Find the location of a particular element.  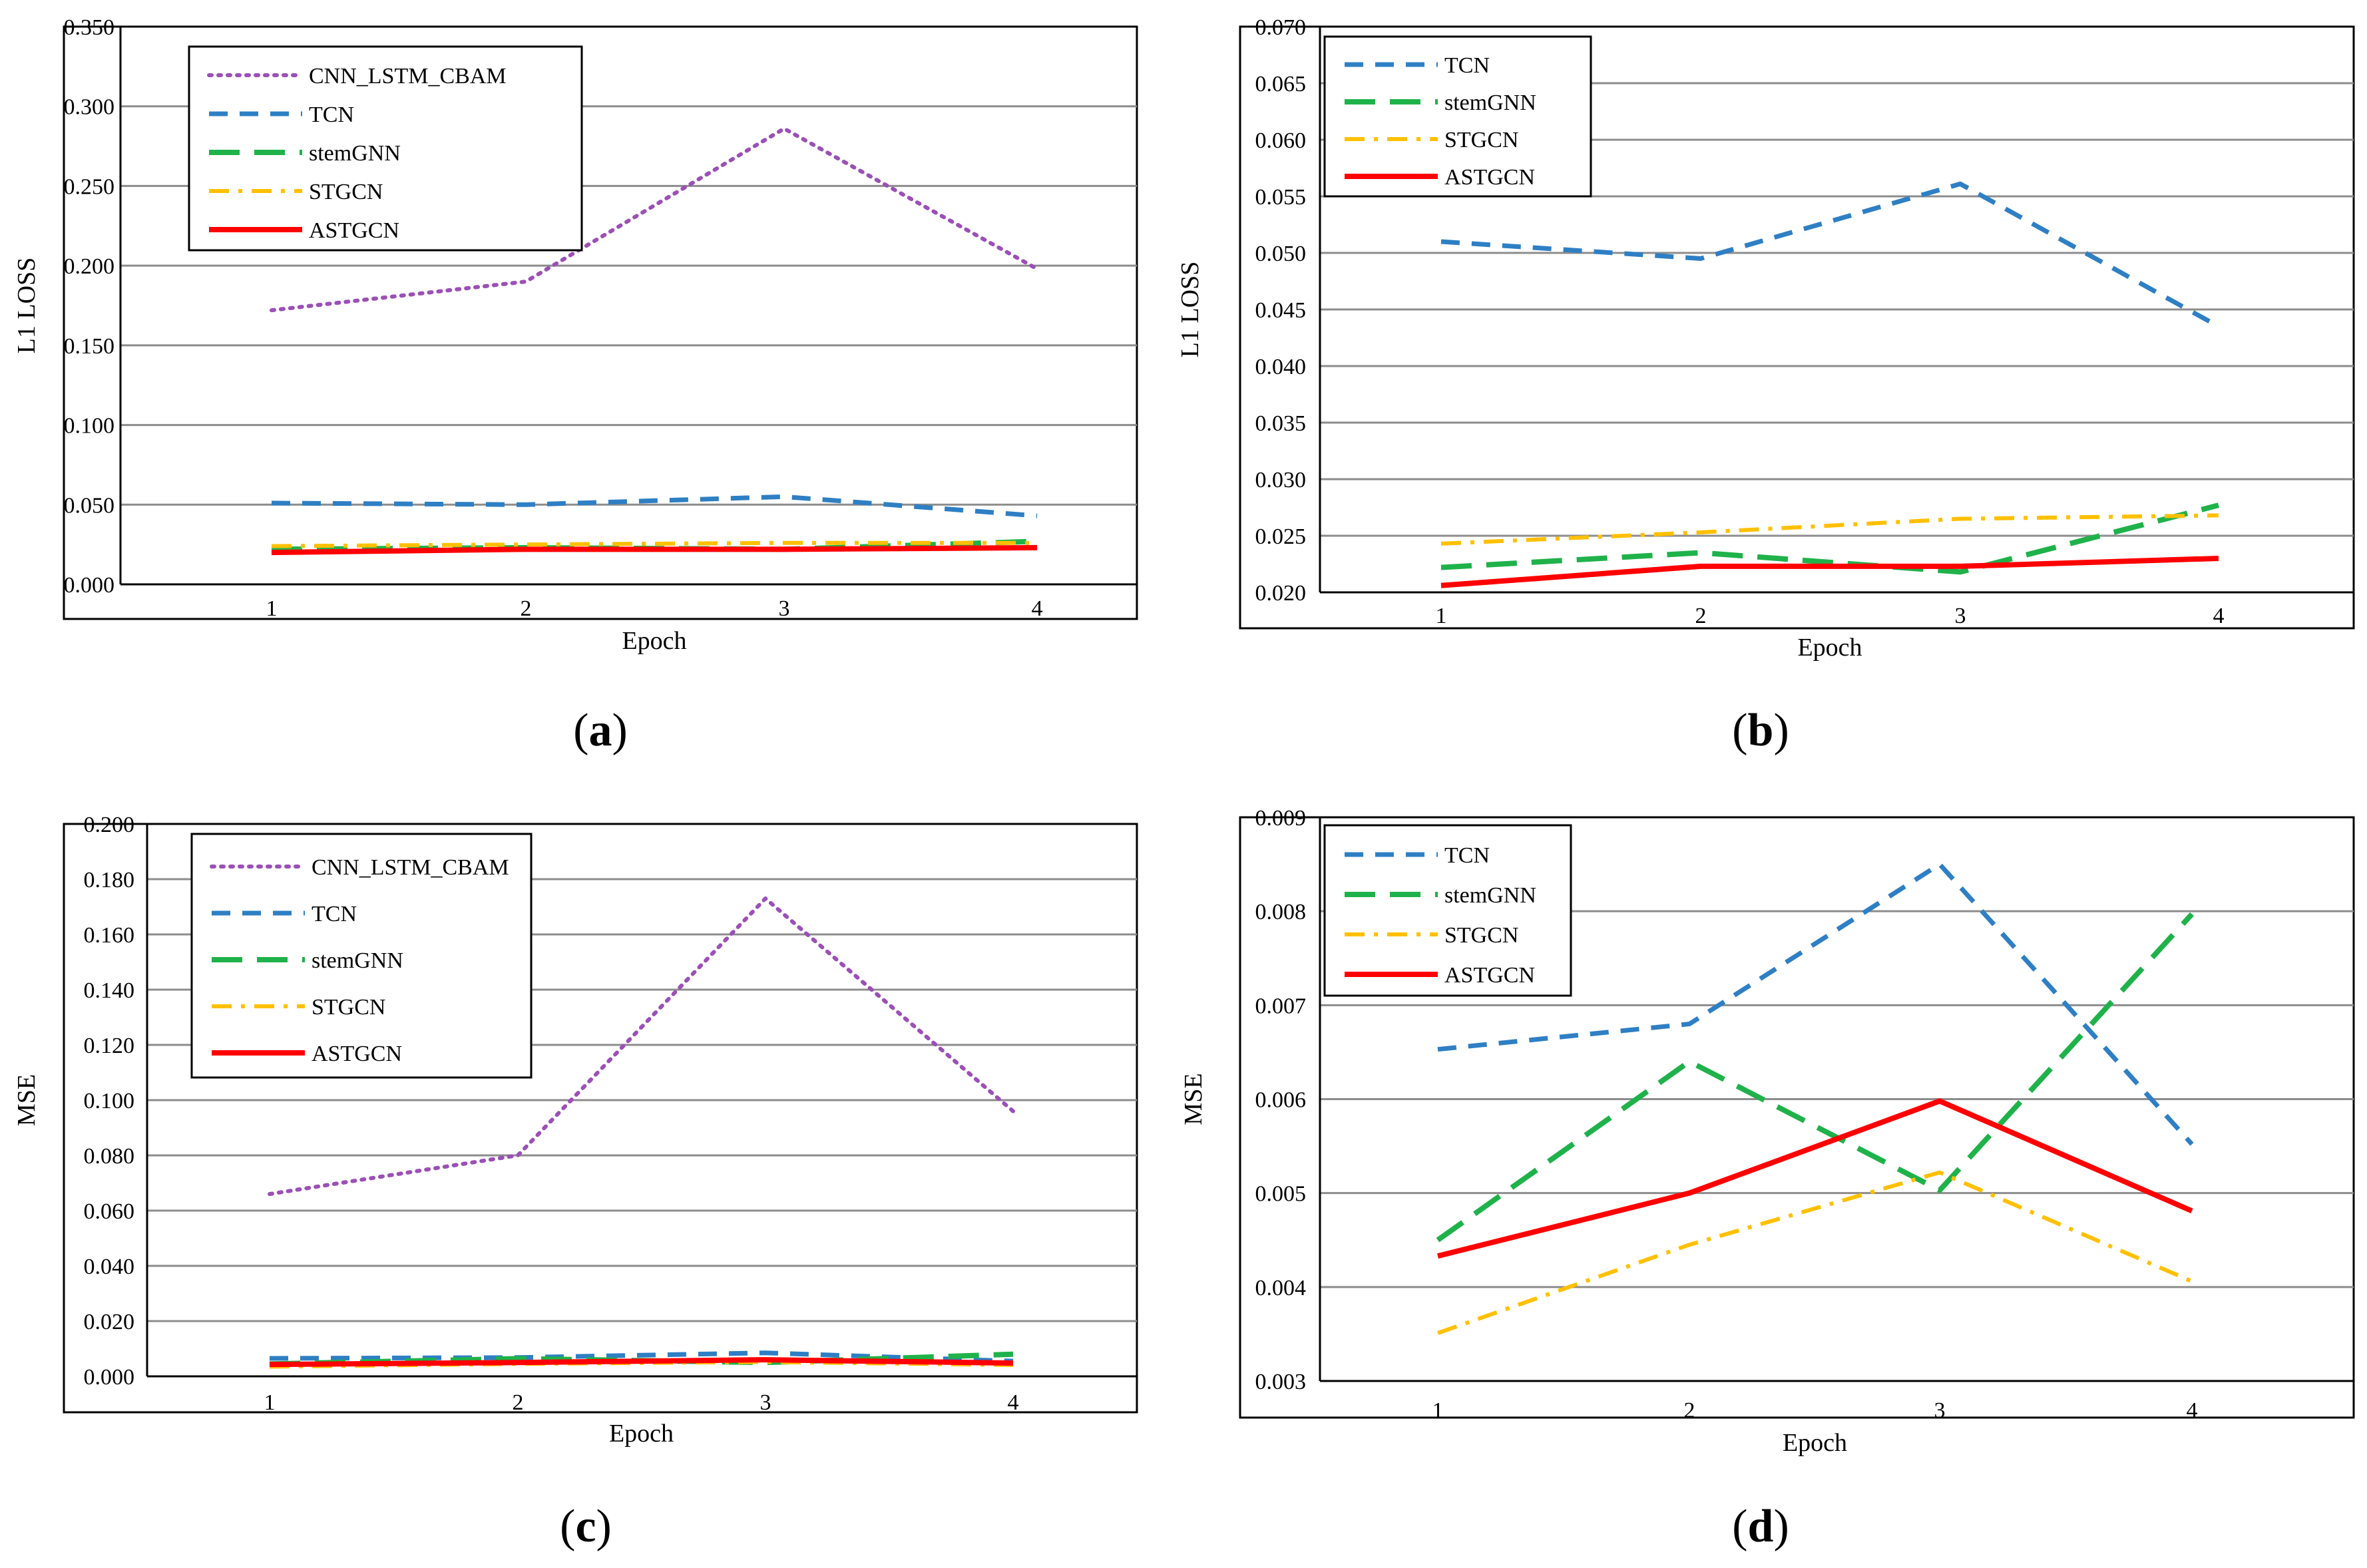

y-tick-label: 0.250 is located at coordinates (89, 186).